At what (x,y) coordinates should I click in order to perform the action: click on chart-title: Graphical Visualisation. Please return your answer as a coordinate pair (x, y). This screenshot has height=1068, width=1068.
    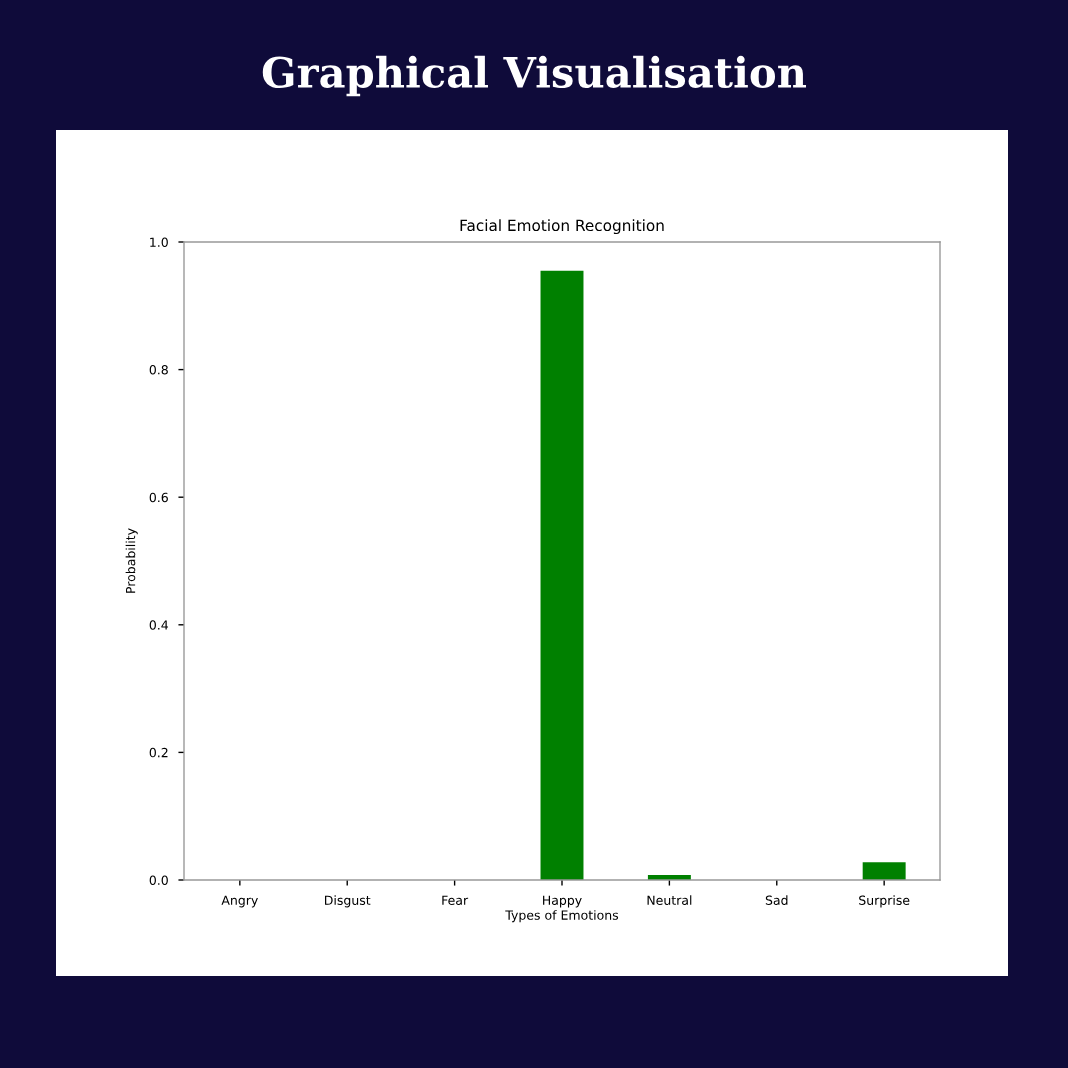
    Looking at the image, I should click on (534, 76).